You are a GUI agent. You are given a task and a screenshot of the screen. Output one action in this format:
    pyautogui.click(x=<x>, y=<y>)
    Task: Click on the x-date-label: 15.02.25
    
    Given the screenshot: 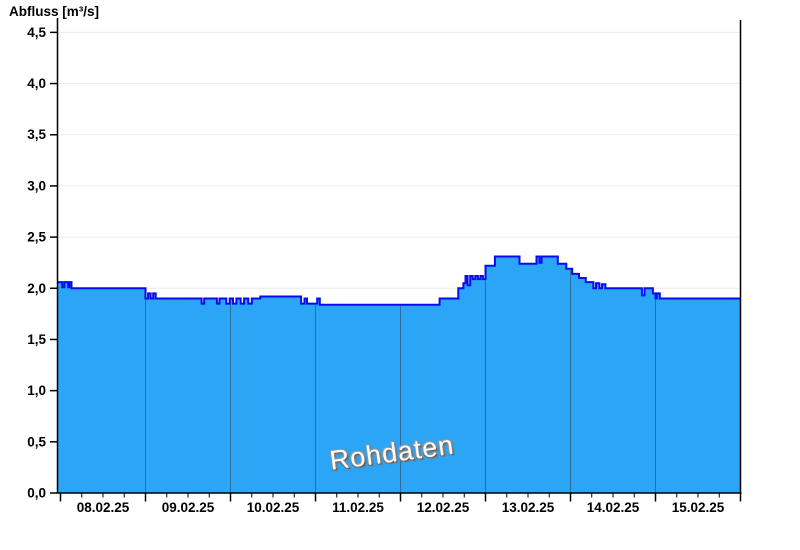 What is the action you would take?
    pyautogui.click(x=698, y=507)
    